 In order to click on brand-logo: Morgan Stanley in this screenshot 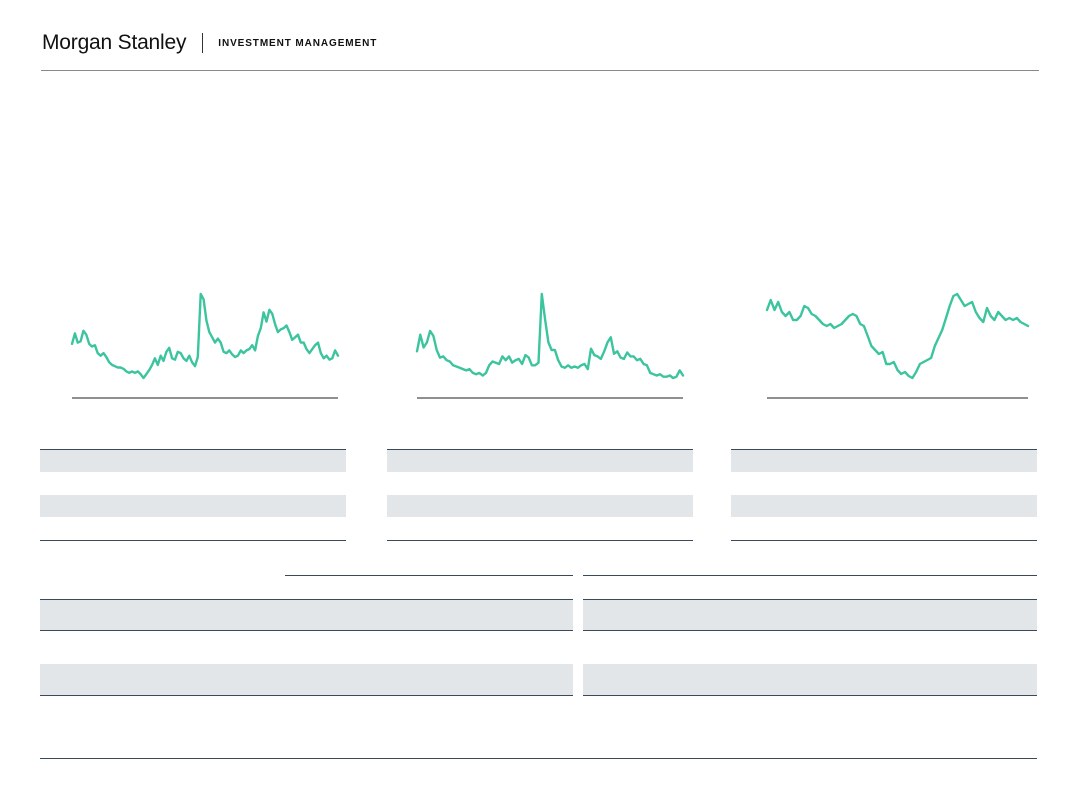, I will do `click(114, 42)`.